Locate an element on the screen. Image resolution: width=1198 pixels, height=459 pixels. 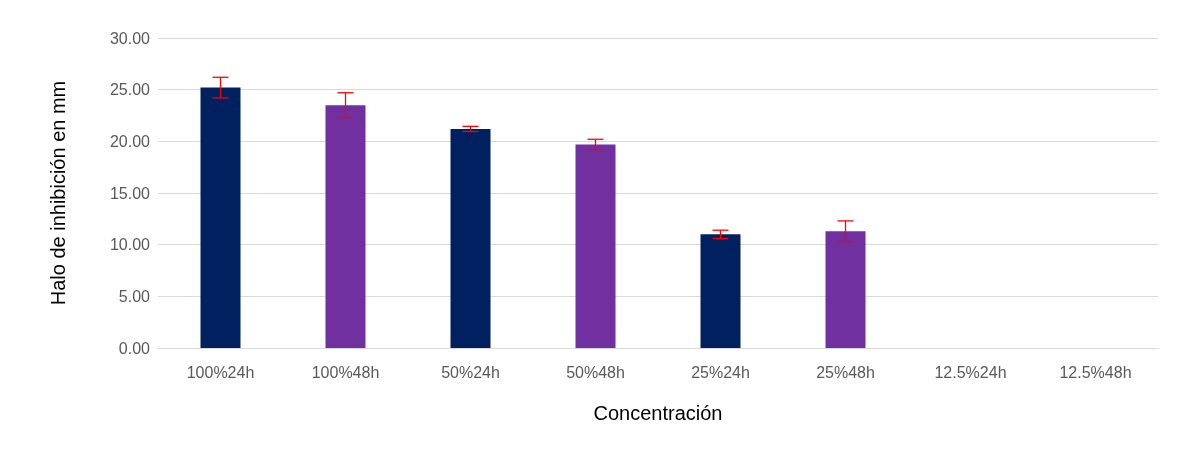
x-tick-label: 25%48h is located at coordinates (845, 372).